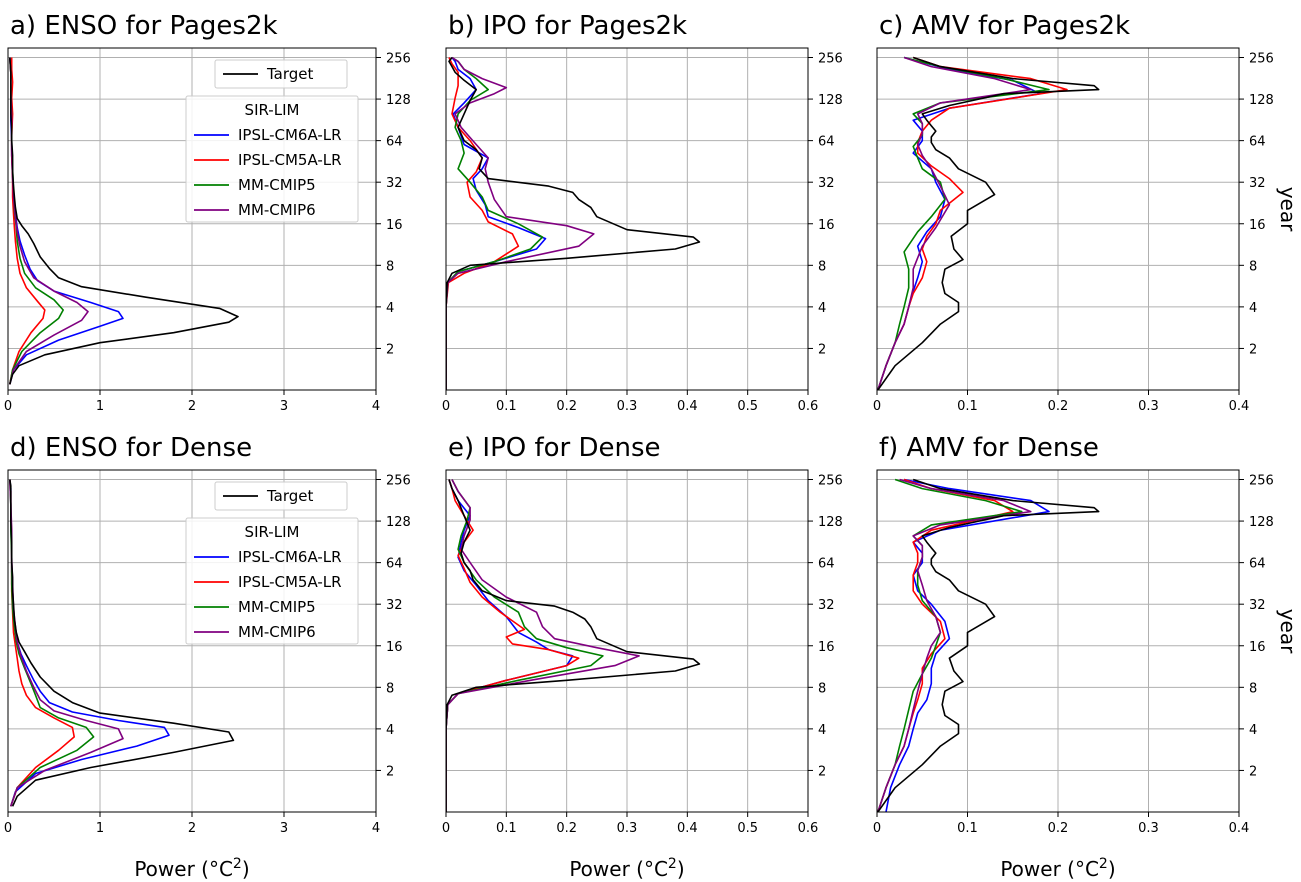  Describe the element at coordinates (277, 210) in the screenshot. I see `legend-label-mm-cmip6: MM-CMIP6` at that location.